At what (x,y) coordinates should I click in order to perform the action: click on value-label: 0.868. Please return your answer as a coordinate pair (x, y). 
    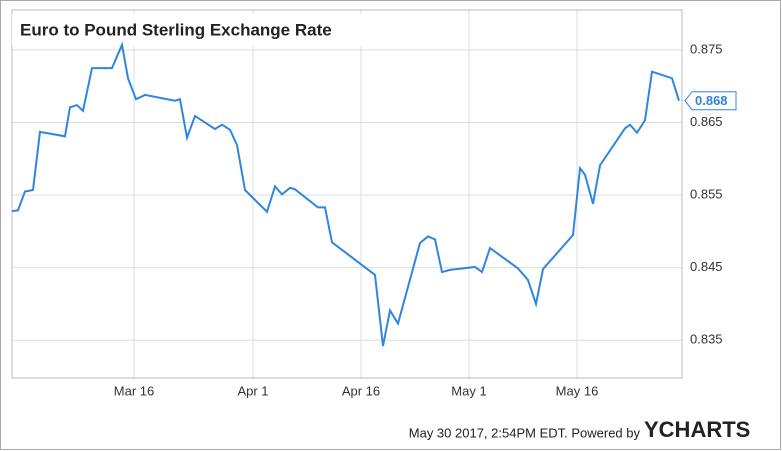
    Looking at the image, I should click on (711, 100).